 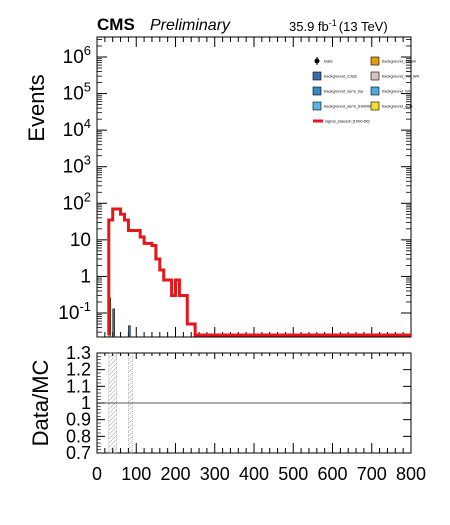 What do you see at coordinates (77, 165) in the screenshot?
I see `main-y-tick-label: 10³` at bounding box center [77, 165].